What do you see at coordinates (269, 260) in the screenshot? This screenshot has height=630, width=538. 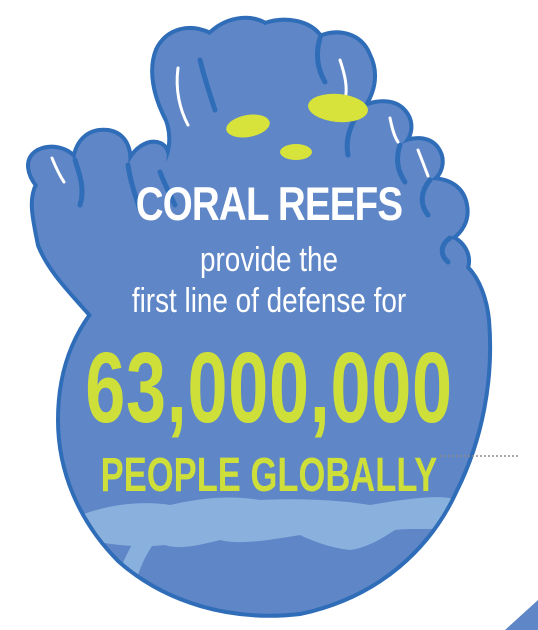 I see `subtitle-line-1: provide the` at bounding box center [269, 260].